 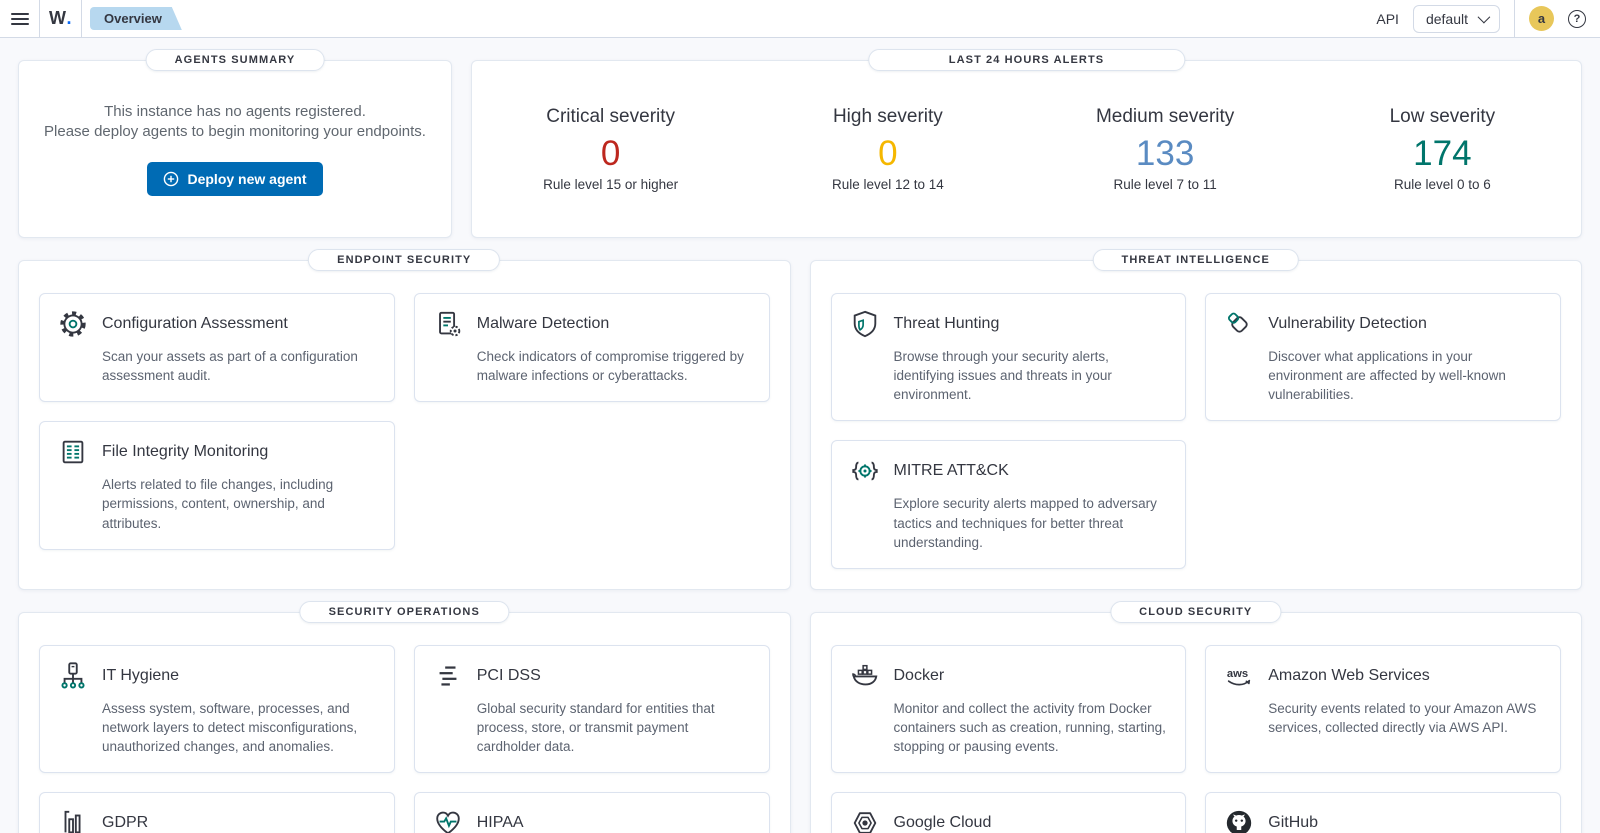 I want to click on deploy-button-label: Deploy new agent, so click(x=247, y=179).